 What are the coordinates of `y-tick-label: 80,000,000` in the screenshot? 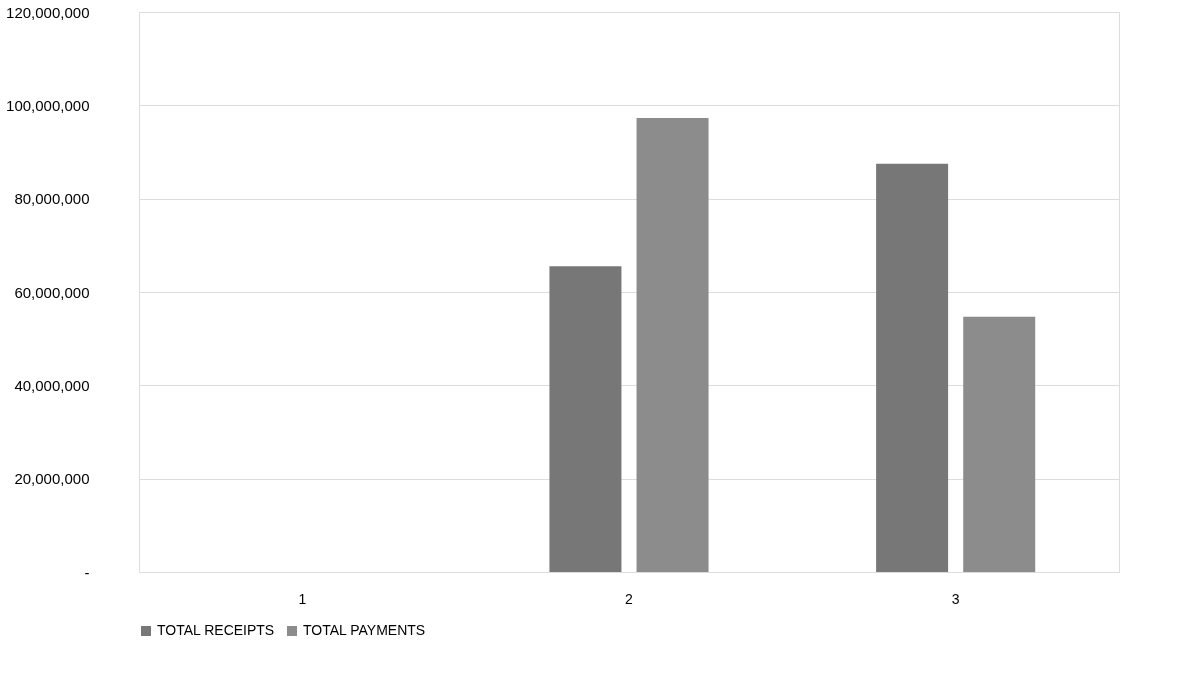 It's located at (52, 199).